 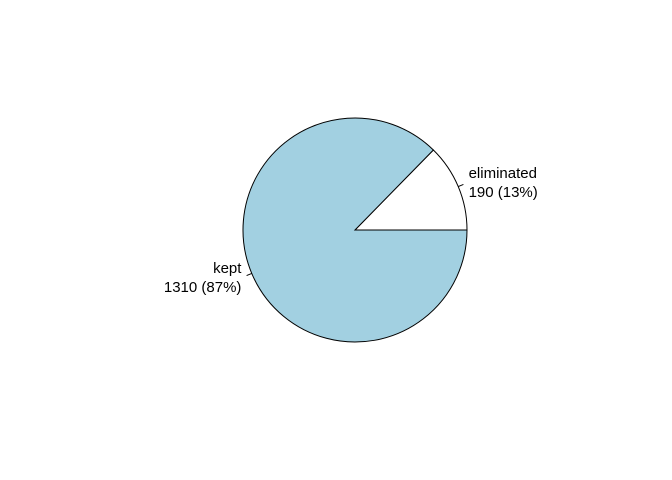 I want to click on pie-slice-eliminated, so click(x=410, y=190).